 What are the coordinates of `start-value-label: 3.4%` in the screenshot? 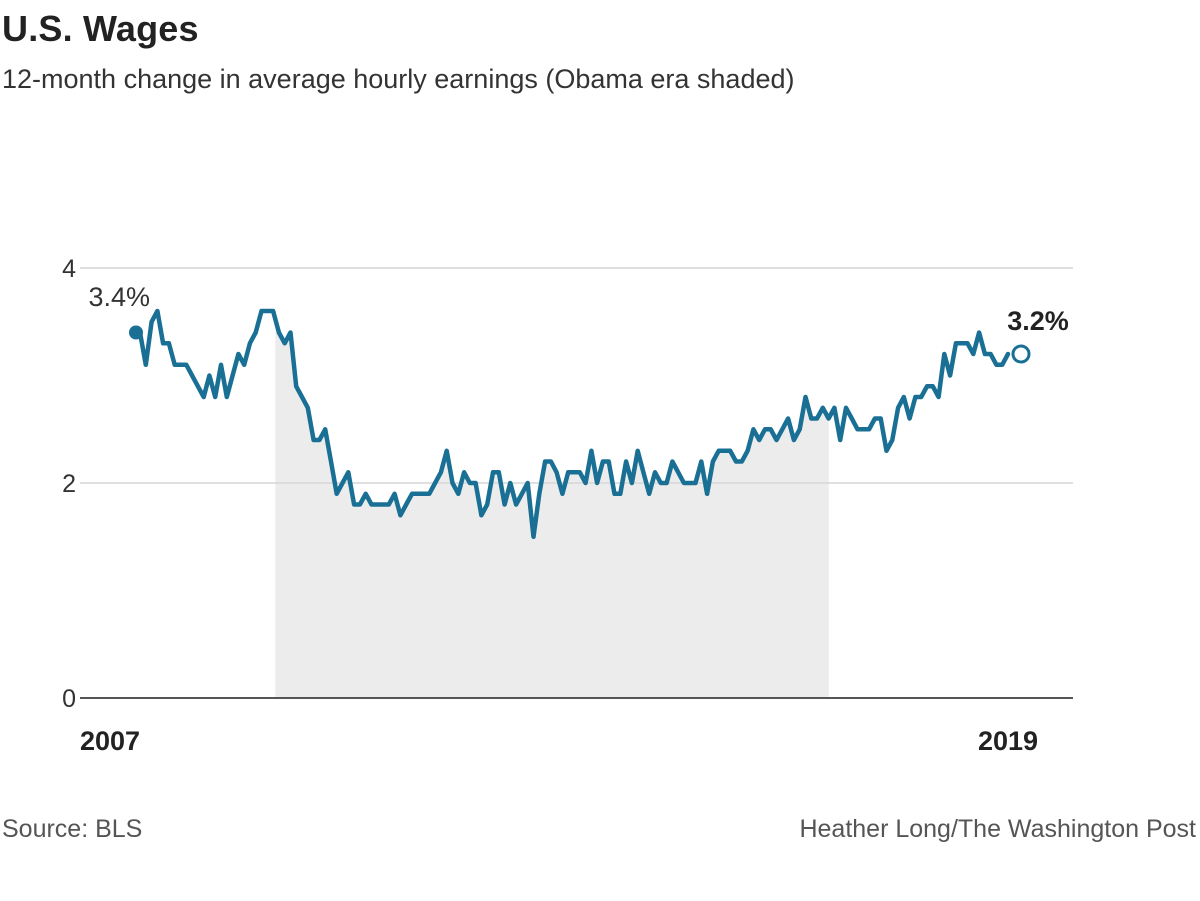 It's located at (119, 297).